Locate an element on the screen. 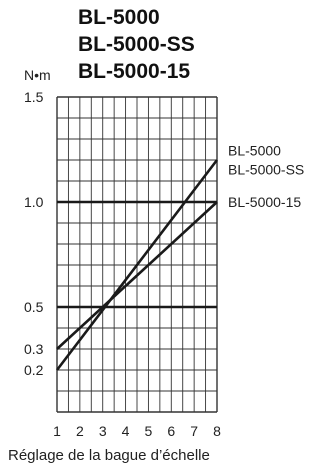 This screenshot has height=468, width=326. series-label-1: BL-5000-SS is located at coordinates (266, 170).